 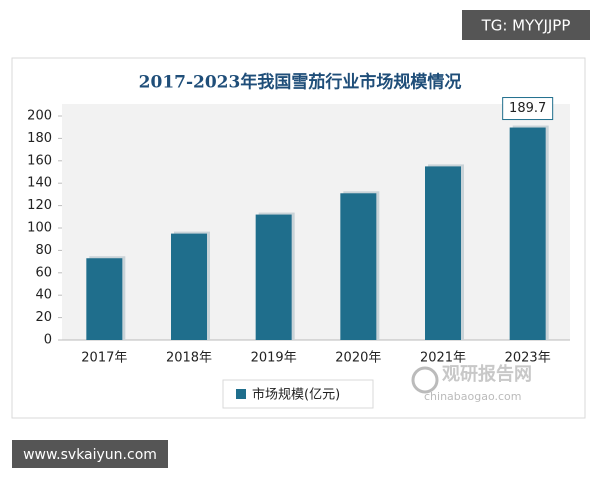 What do you see at coordinates (104, 358) in the screenshot?
I see `x-tick-label: 2017年` at bounding box center [104, 358].